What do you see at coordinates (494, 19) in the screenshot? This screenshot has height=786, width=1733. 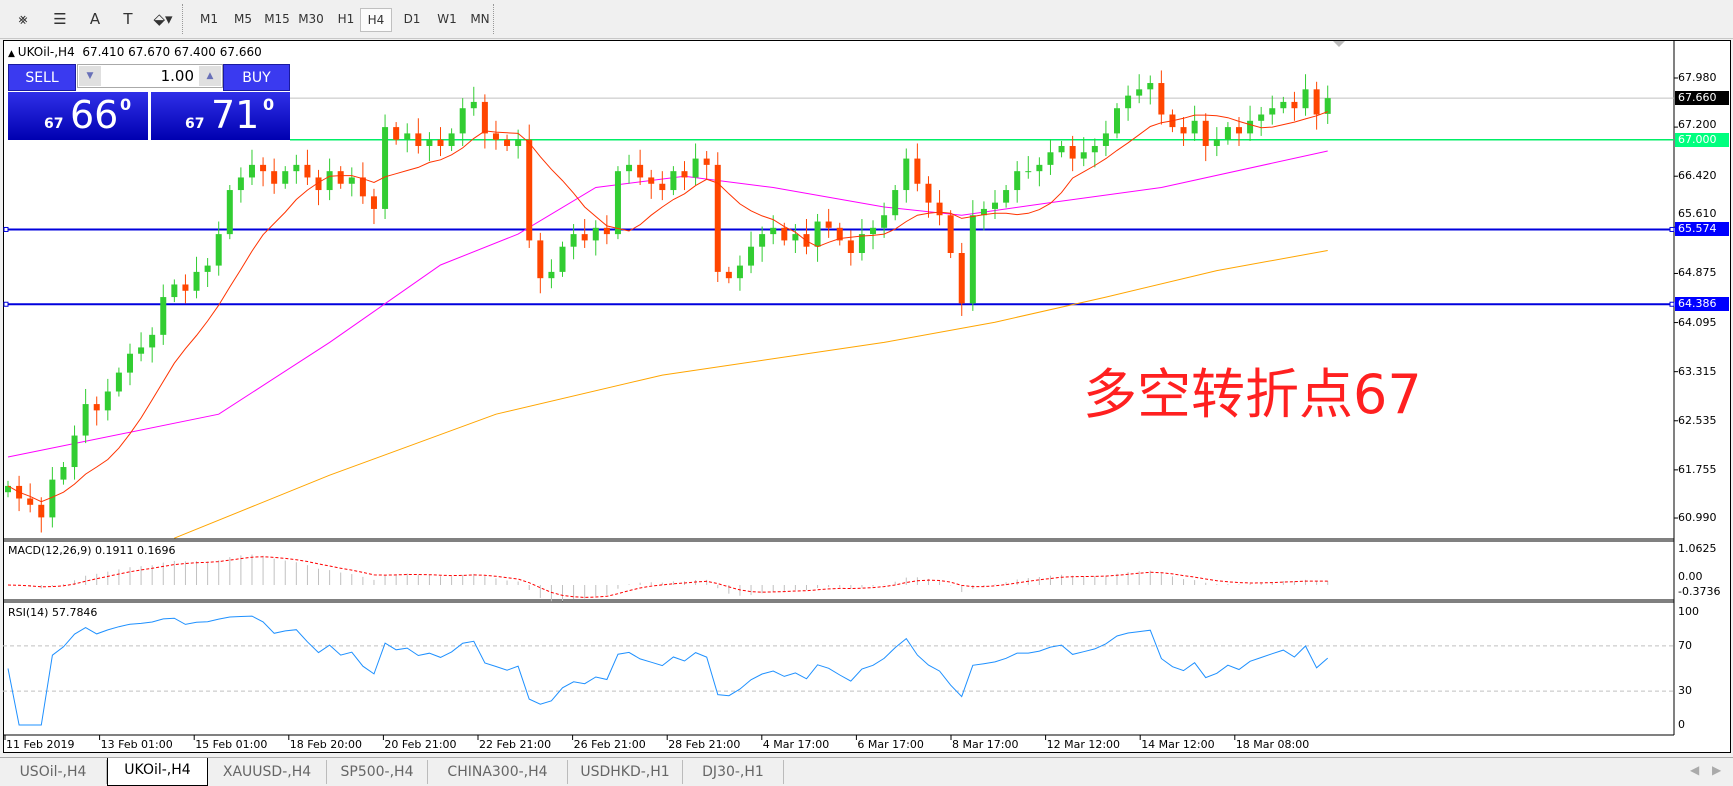 I see `toolbar-separator` at bounding box center [494, 19].